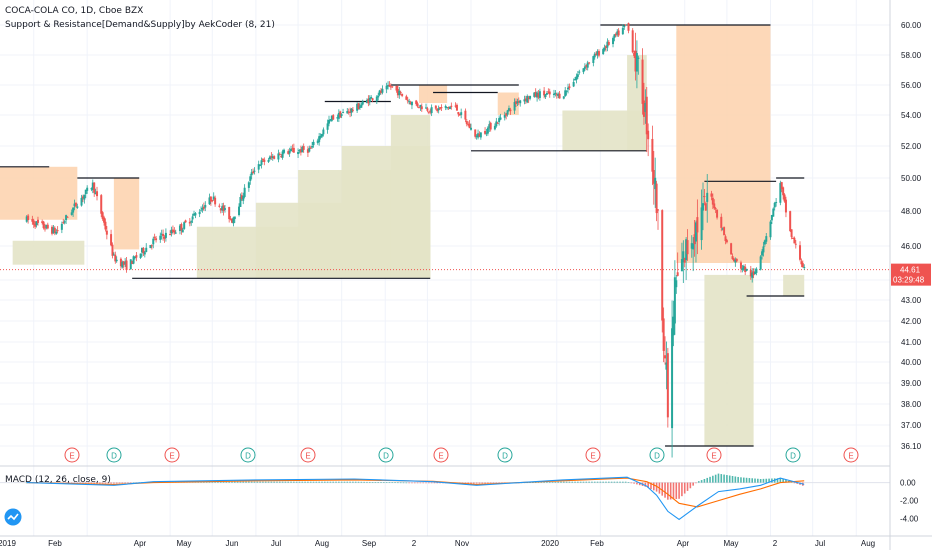  I want to click on macd-legend: MACD (12, 26, close, 9), so click(58, 480).